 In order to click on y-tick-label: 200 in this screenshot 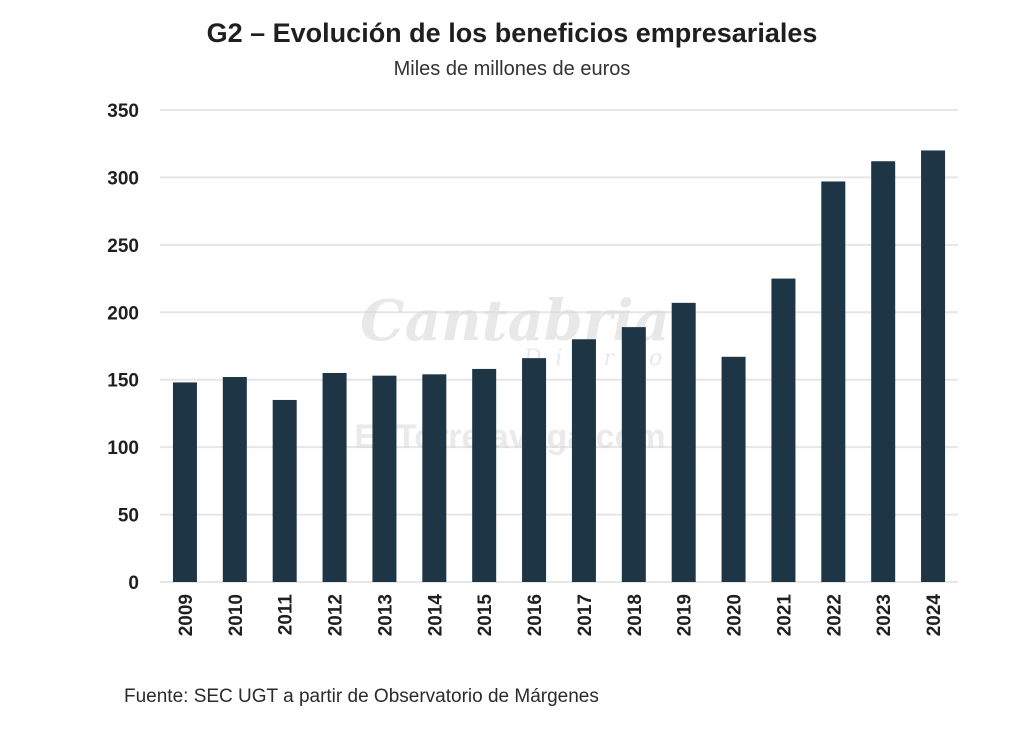, I will do `click(123, 313)`.